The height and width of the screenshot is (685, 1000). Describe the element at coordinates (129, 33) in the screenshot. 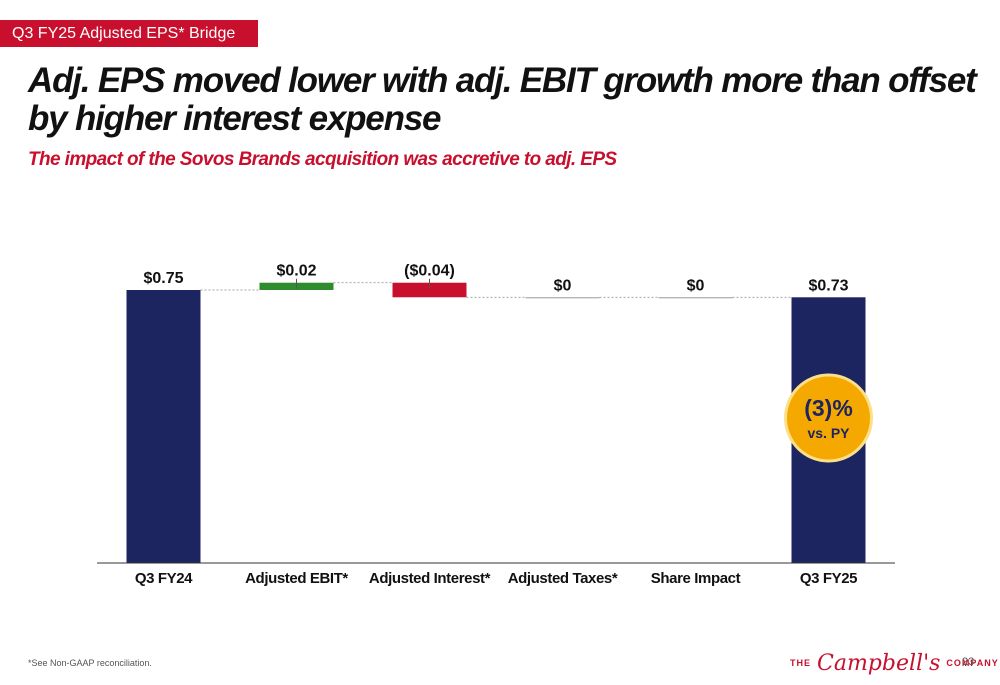

I see `section-tag: Q3 FY25 Adjusted EPS* Bridge` at that location.